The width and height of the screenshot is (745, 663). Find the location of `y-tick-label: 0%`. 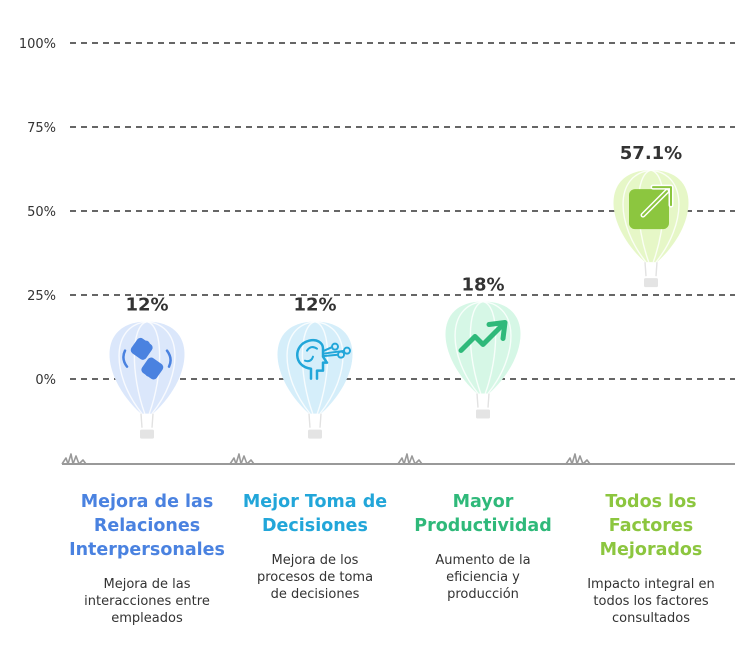

y-tick-label: 0% is located at coordinates (45, 380).